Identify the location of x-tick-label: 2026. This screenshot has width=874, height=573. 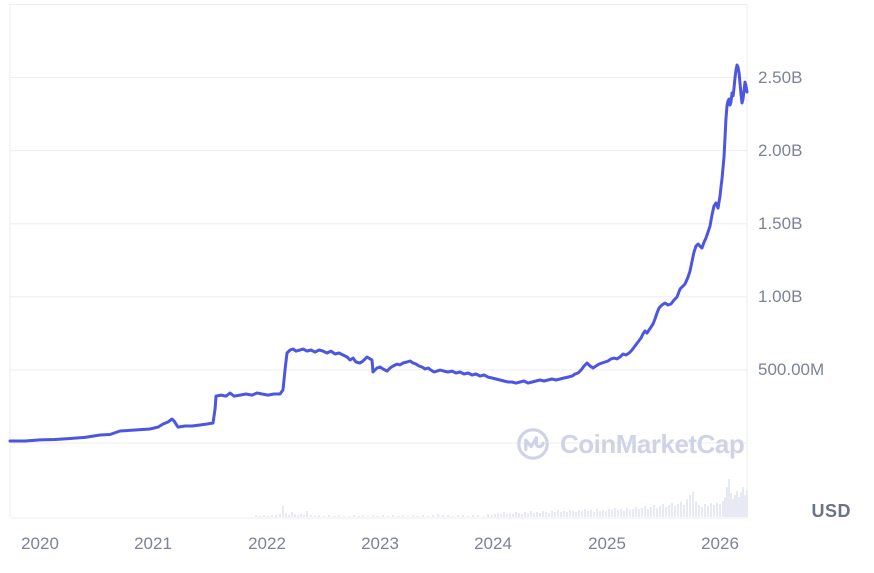
(720, 543).